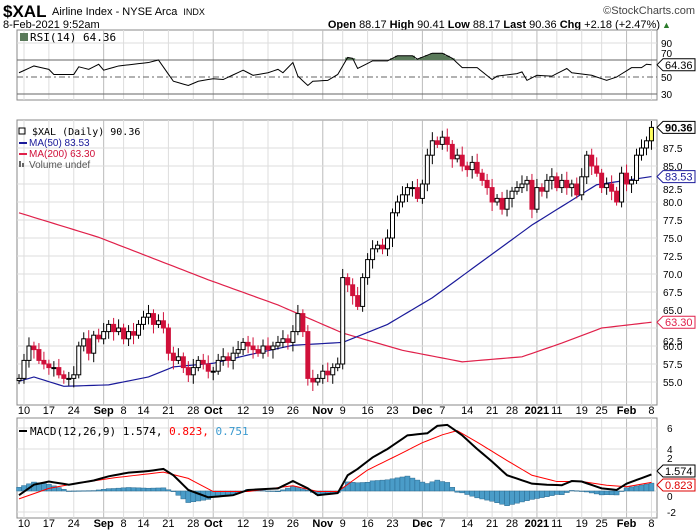  I want to click on x-tick-label-bottom: 23, so click(392, 524).